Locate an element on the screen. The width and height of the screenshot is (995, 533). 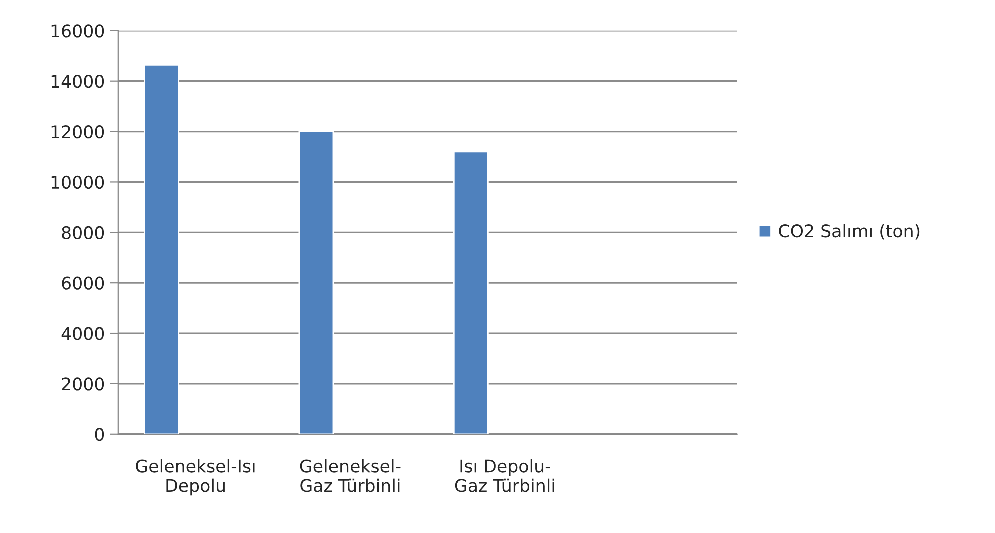
legend-label: CO2 Salımı (ton) is located at coordinates (849, 232).